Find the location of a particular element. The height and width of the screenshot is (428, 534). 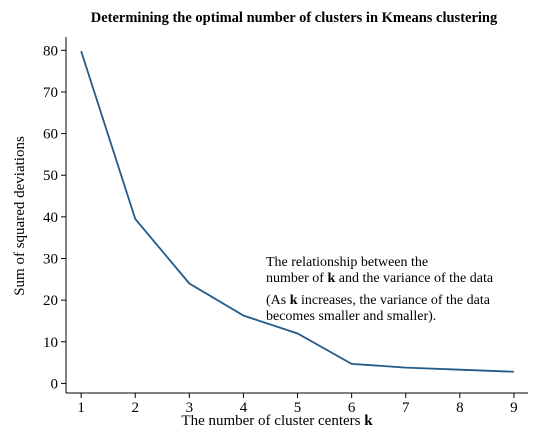

y-tick-label: 70 is located at coordinates (50, 93).